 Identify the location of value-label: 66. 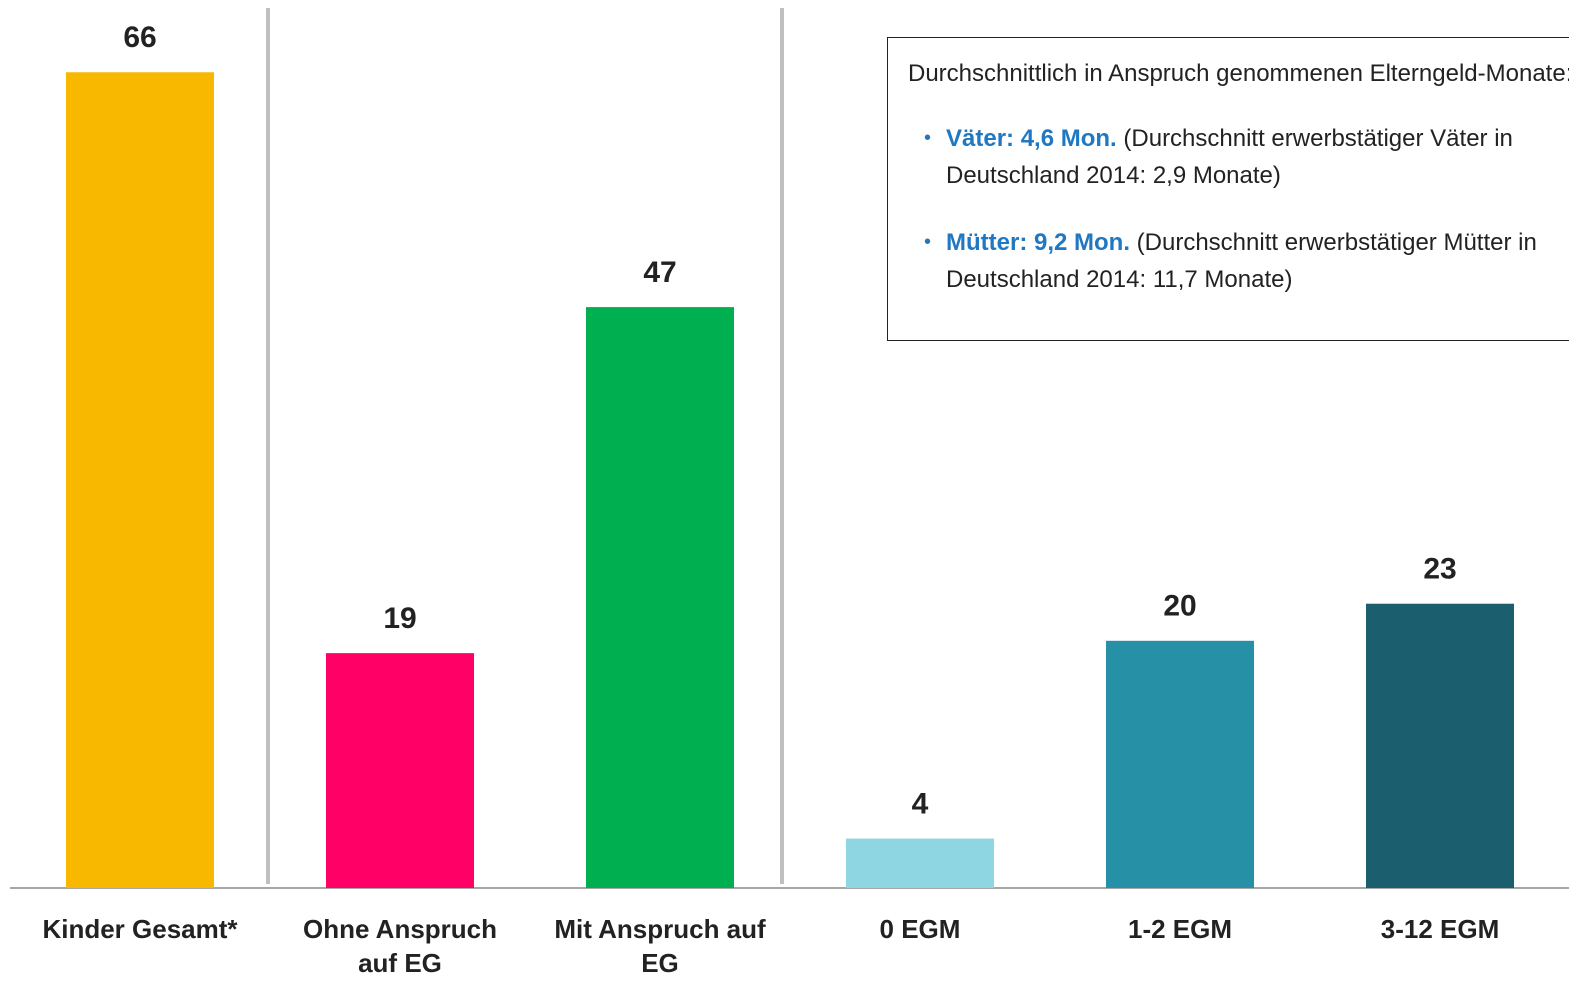
(139, 37).